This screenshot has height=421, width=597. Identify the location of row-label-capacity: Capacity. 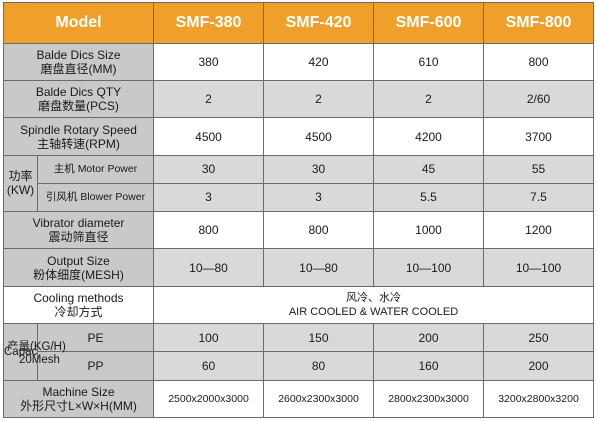
(20, 352).